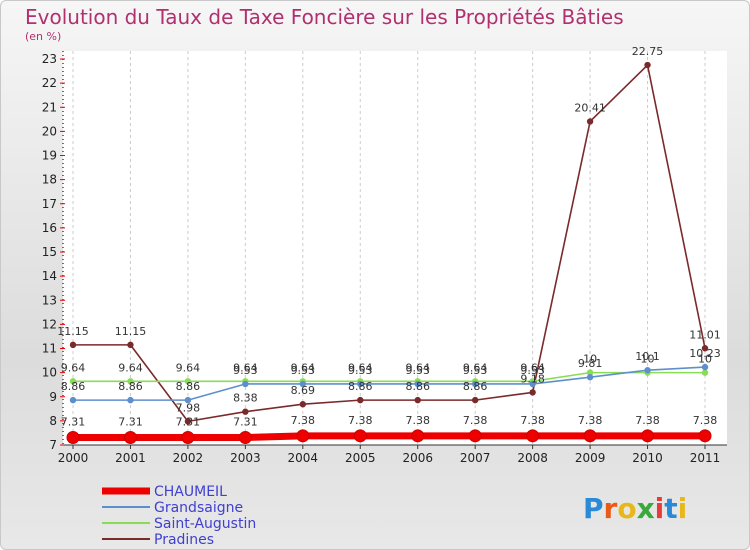 This screenshot has height=550, width=750. What do you see at coordinates (53, 445) in the screenshot?
I see `y-tick-label: 7` at bounding box center [53, 445].